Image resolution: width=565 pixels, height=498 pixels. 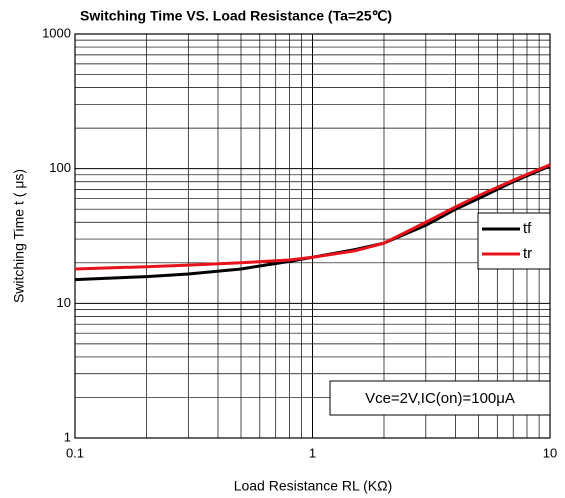 I want to click on y-tick-label: 1000, so click(x=56, y=32).